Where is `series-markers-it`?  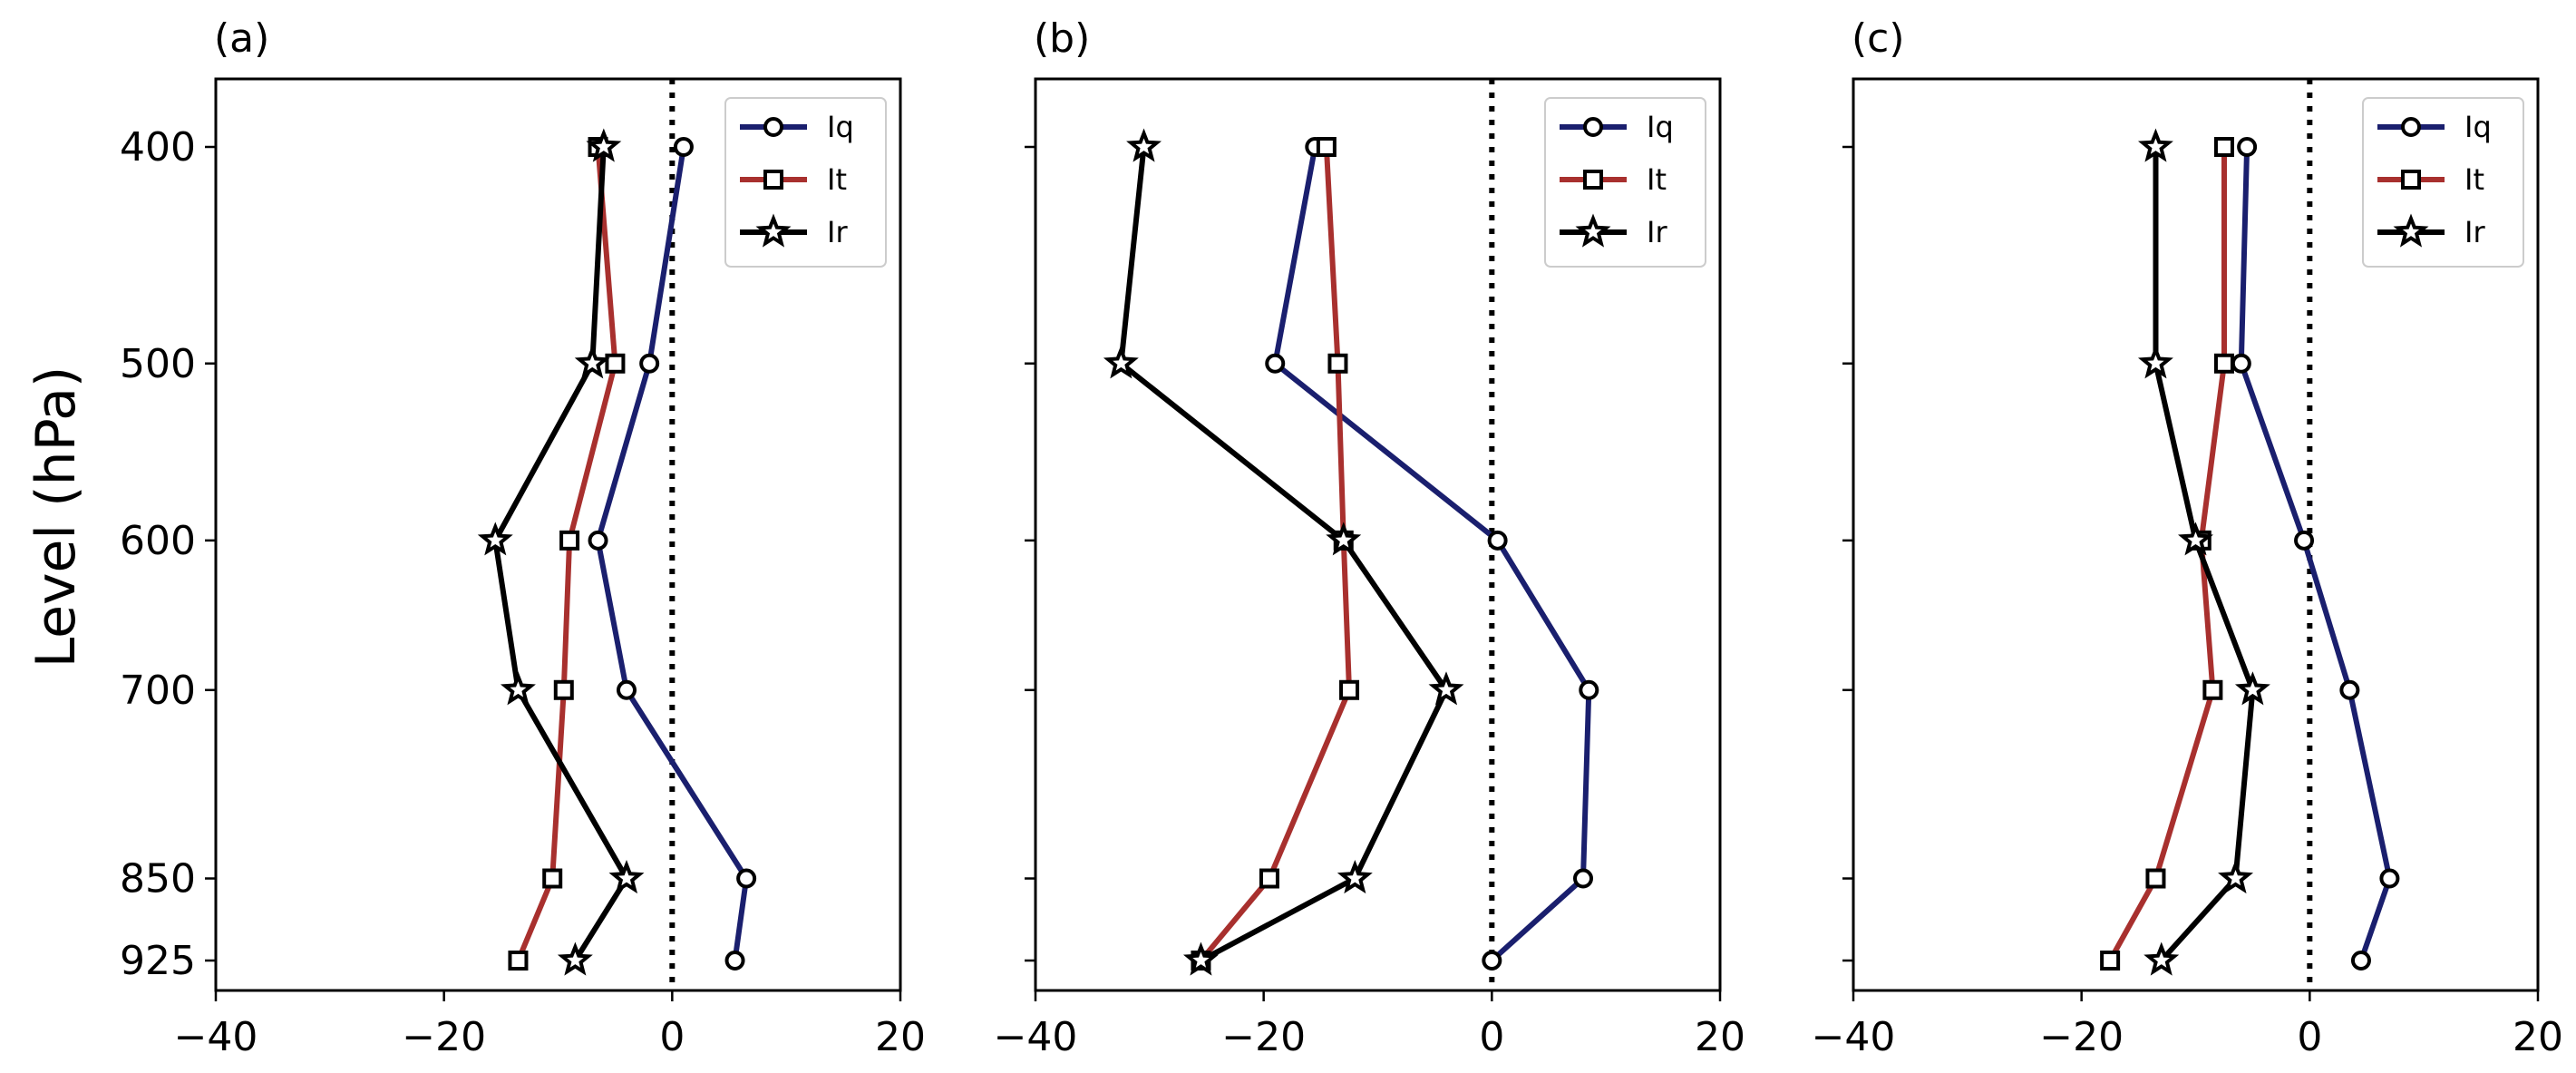 series-markers-it is located at coordinates (2167, 554).